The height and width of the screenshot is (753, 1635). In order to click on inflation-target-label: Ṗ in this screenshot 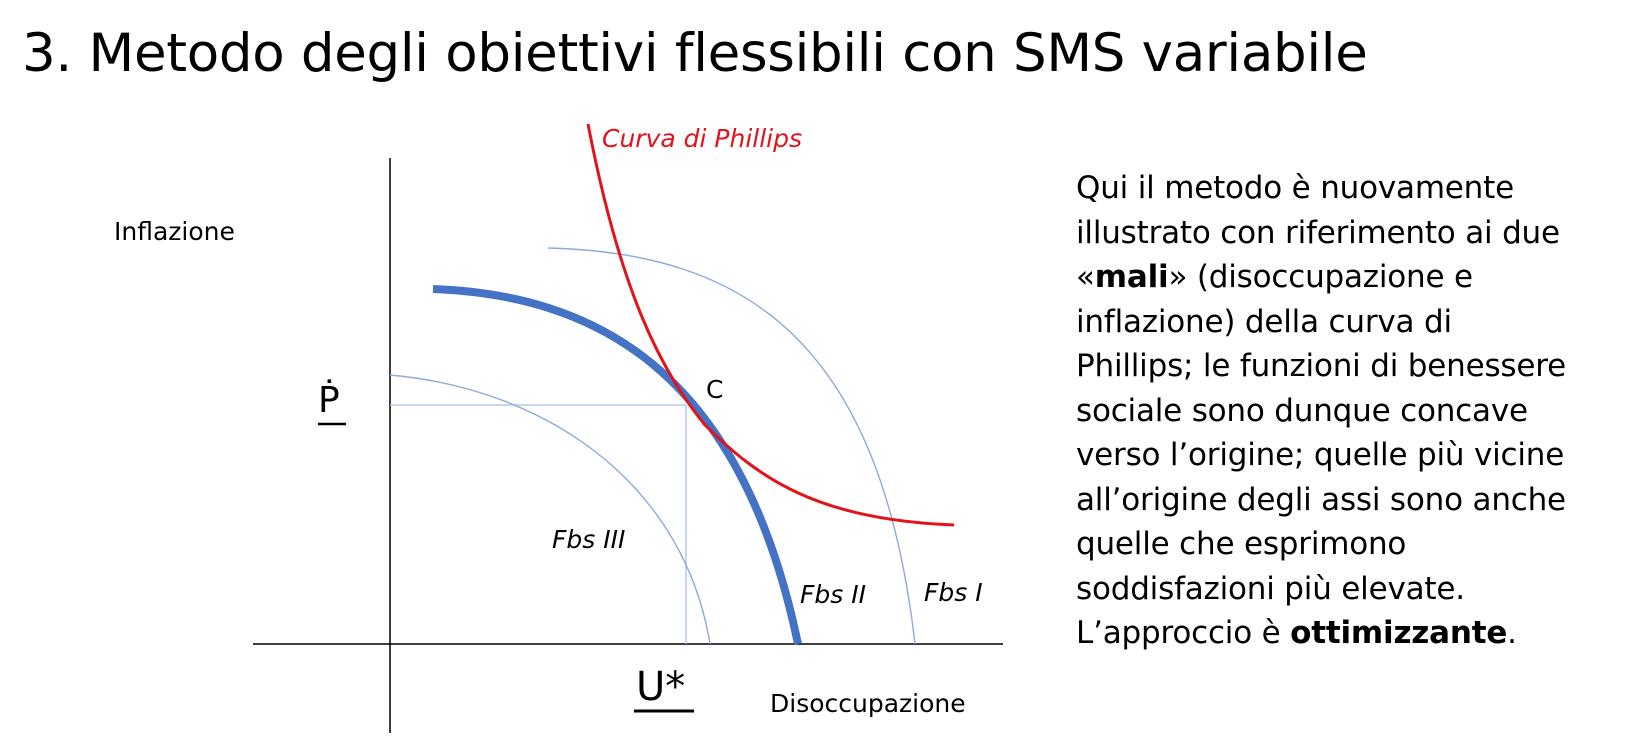, I will do `click(329, 400)`.